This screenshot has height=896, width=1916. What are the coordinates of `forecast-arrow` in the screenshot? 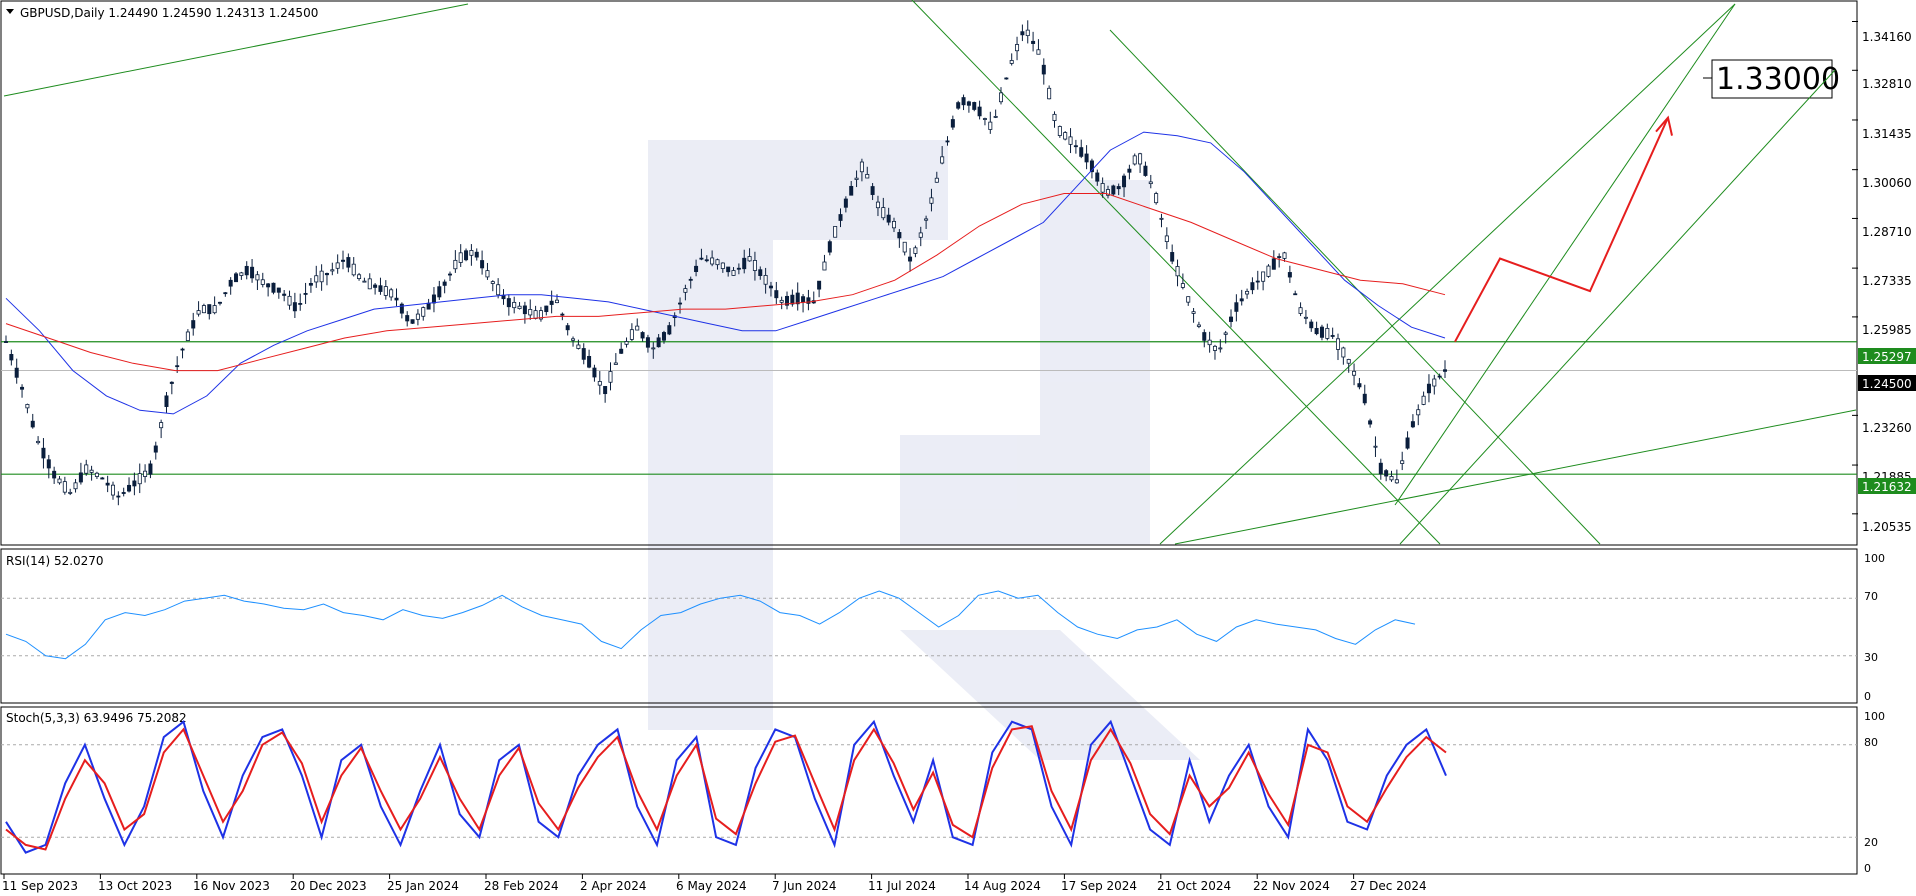 It's located at (1561, 230).